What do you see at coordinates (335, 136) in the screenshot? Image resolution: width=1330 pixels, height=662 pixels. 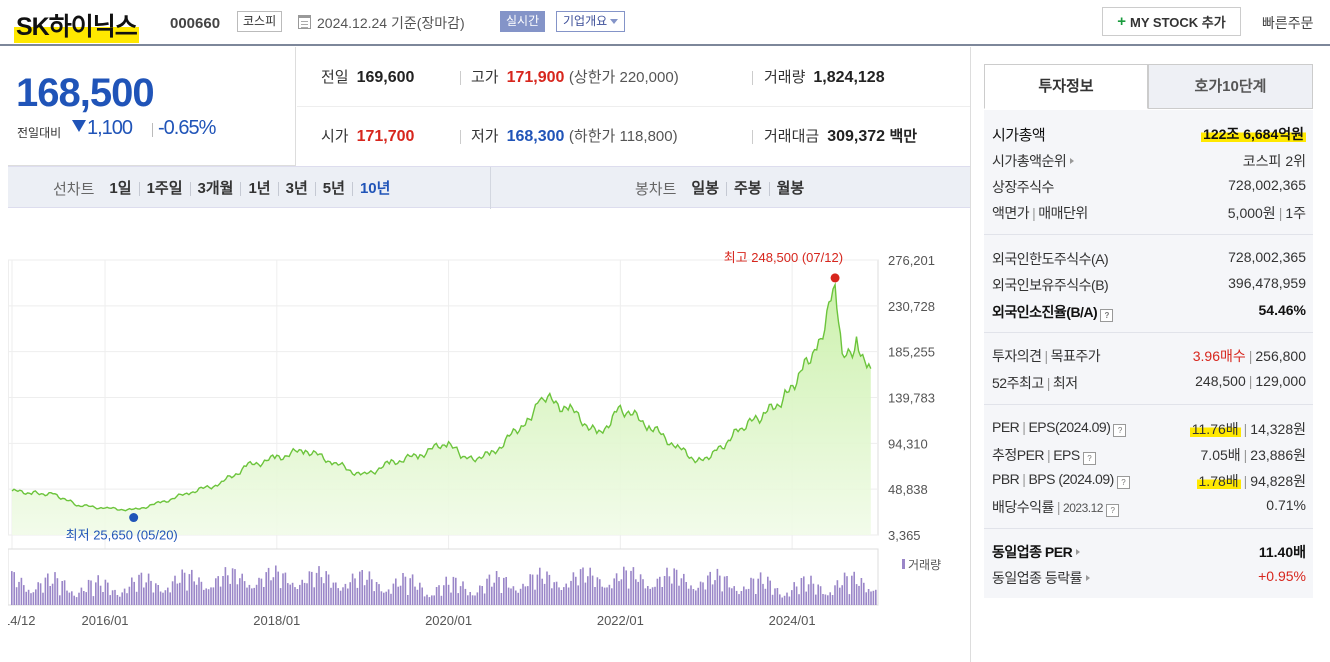 I see `stat-label: 시가` at bounding box center [335, 136].